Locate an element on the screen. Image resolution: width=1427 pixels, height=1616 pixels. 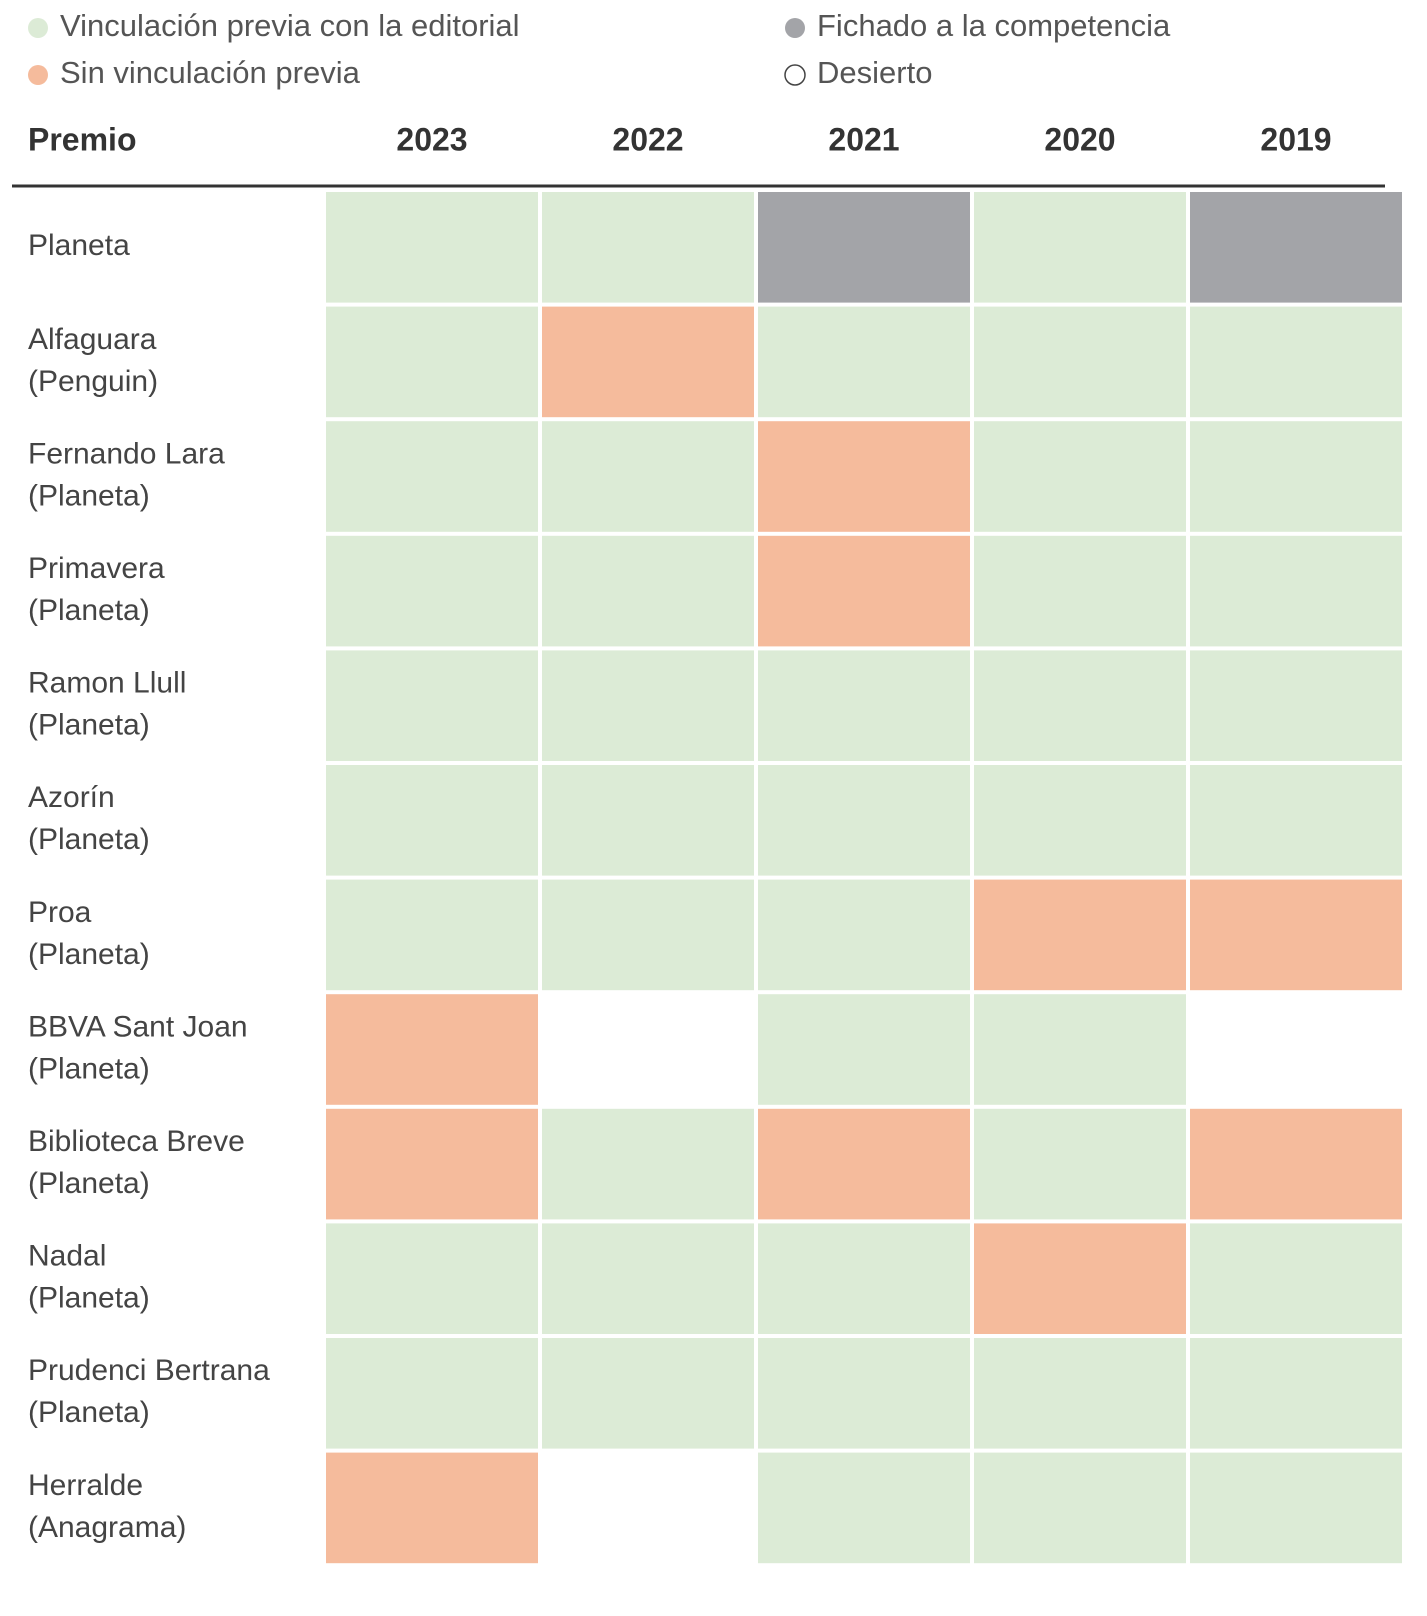
header-cell: Premio is located at coordinates (82, 139).